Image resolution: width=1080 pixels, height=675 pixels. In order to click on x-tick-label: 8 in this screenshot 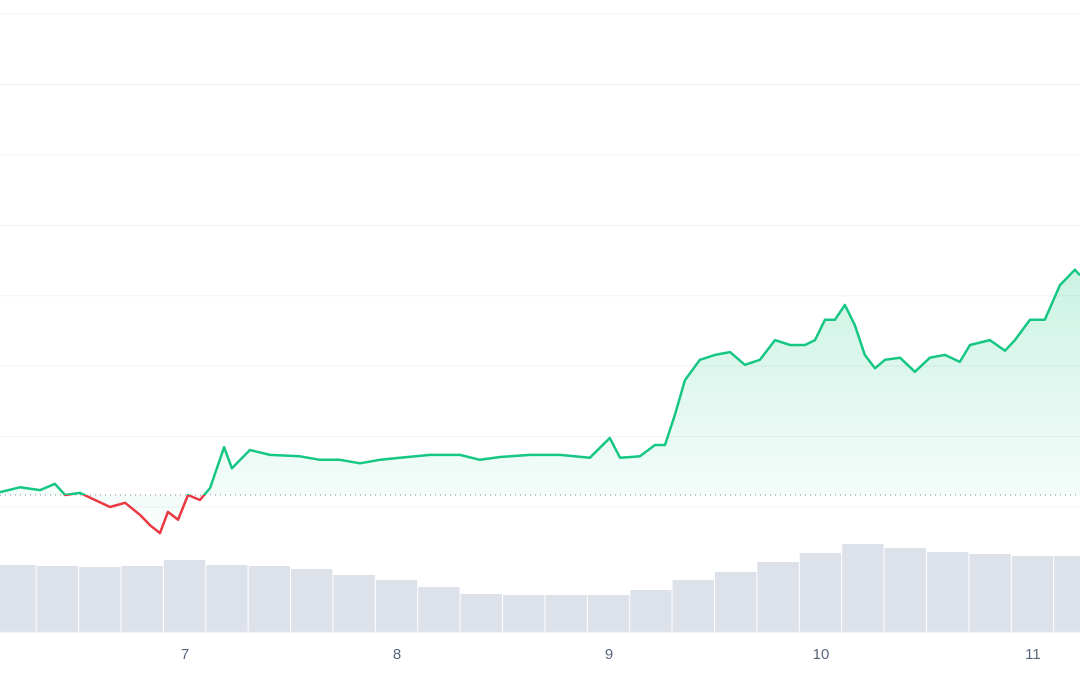, I will do `click(397, 654)`.